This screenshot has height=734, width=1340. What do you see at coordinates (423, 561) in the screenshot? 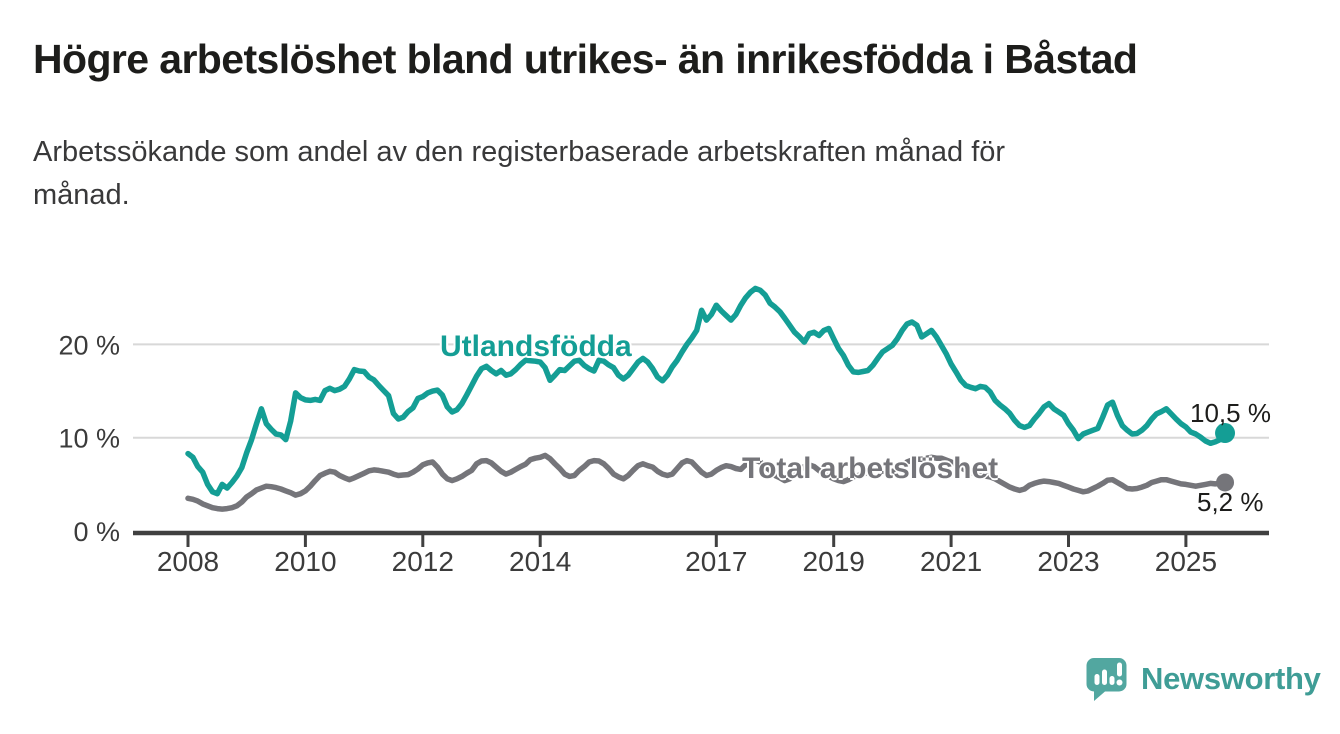
I see `x-axis-tick-label: 2012` at bounding box center [423, 561].